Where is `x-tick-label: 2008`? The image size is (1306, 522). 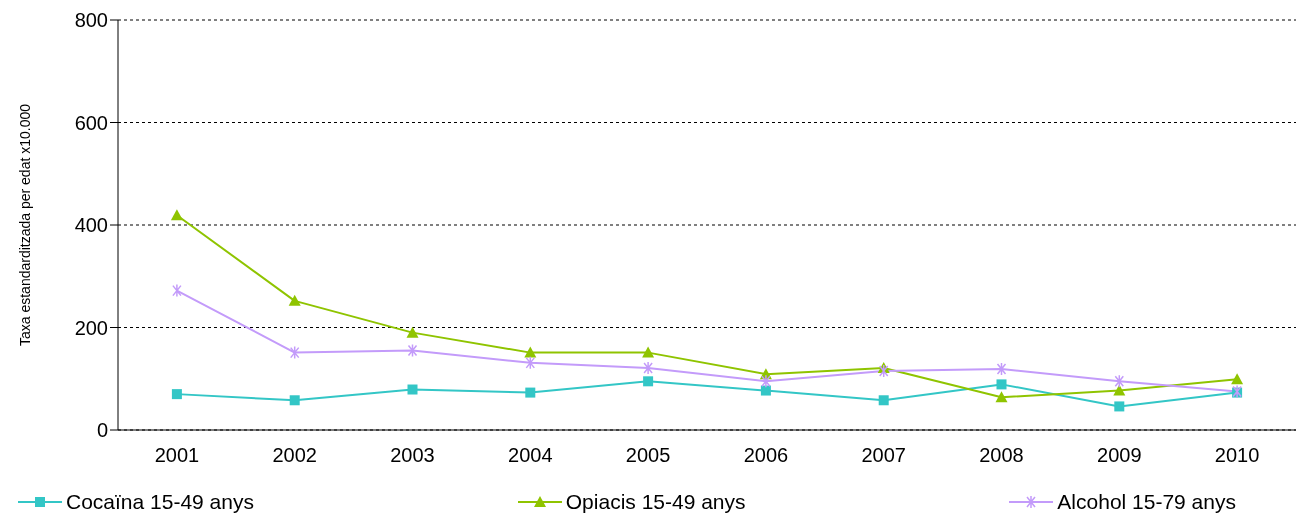 x-tick-label: 2008 is located at coordinates (1001, 455).